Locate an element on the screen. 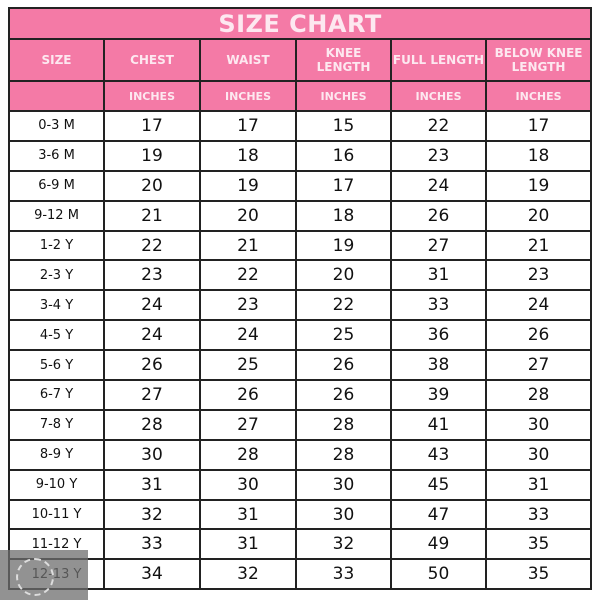 The width and height of the screenshot is (600, 600). table-row: 5-6 Y 26 25 26 38 27 is located at coordinates (300, 365).